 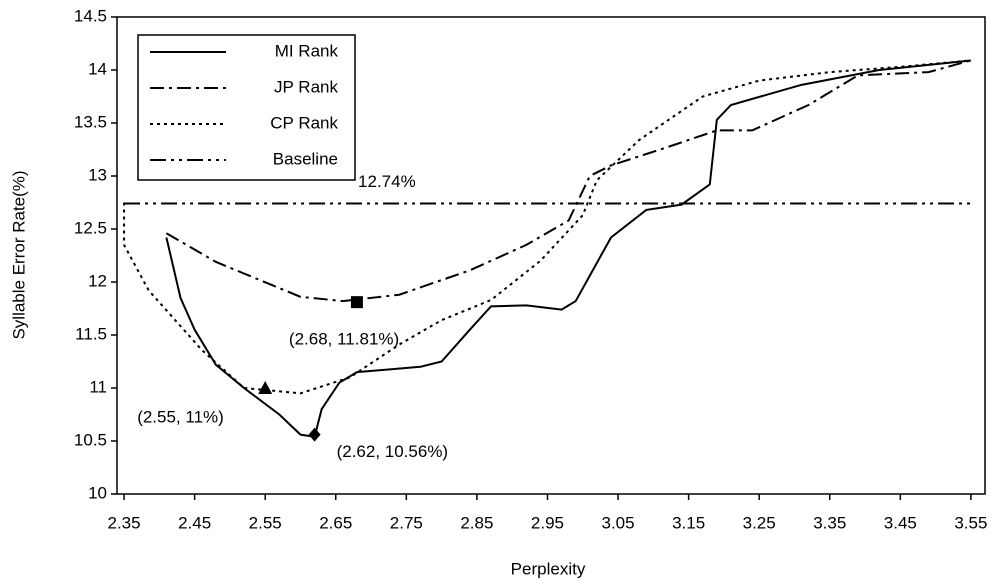 What do you see at coordinates (344, 339) in the screenshot?
I see `annotation: (2.68, 11.81%)` at bounding box center [344, 339].